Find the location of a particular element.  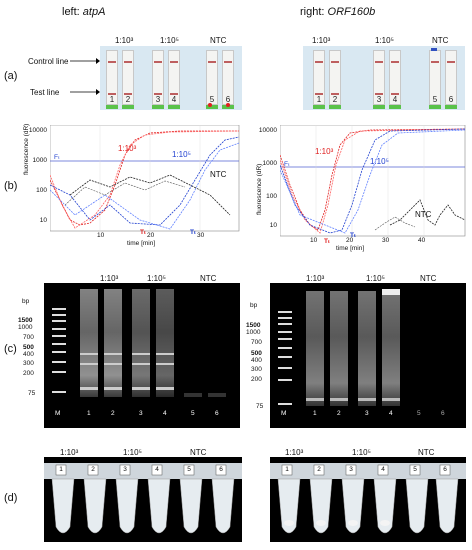

left-amplification-chart is located at coordinates (145, 178).